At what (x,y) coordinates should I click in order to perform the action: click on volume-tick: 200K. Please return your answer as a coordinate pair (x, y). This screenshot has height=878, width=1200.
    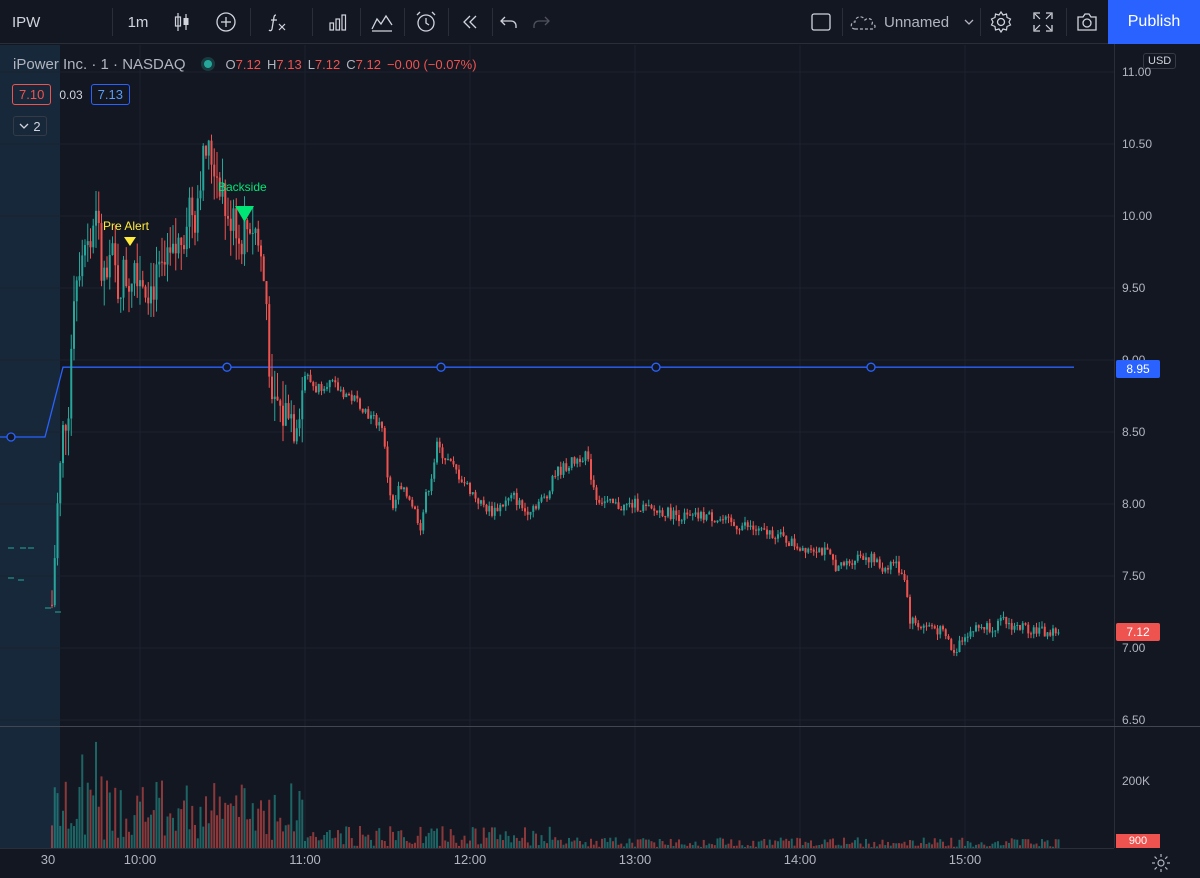
    Looking at the image, I should click on (1136, 781).